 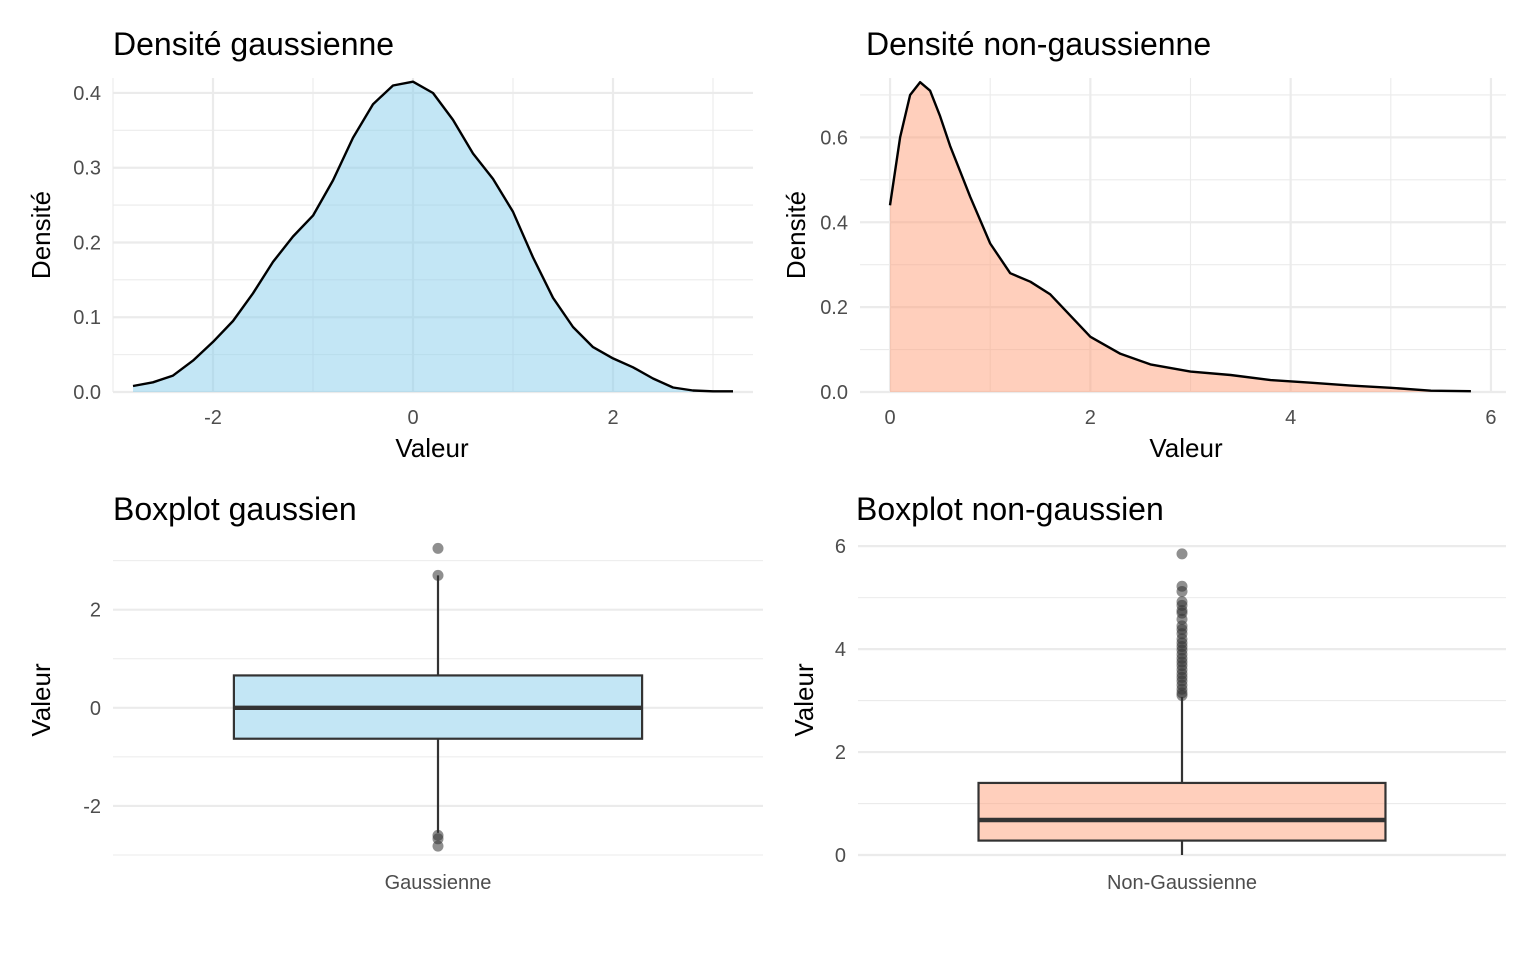 What do you see at coordinates (840, 856) in the screenshot?
I see `non-gaussian-boxplot-y-tick-label: 0` at bounding box center [840, 856].